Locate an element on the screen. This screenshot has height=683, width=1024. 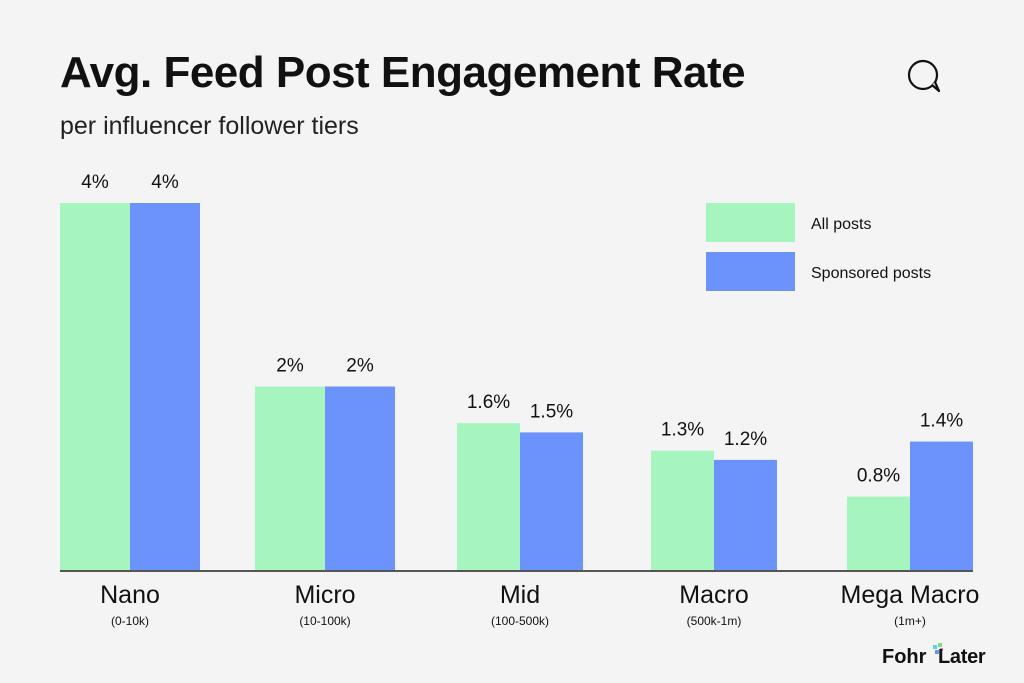
data-label: 0.8% is located at coordinates (878, 476).